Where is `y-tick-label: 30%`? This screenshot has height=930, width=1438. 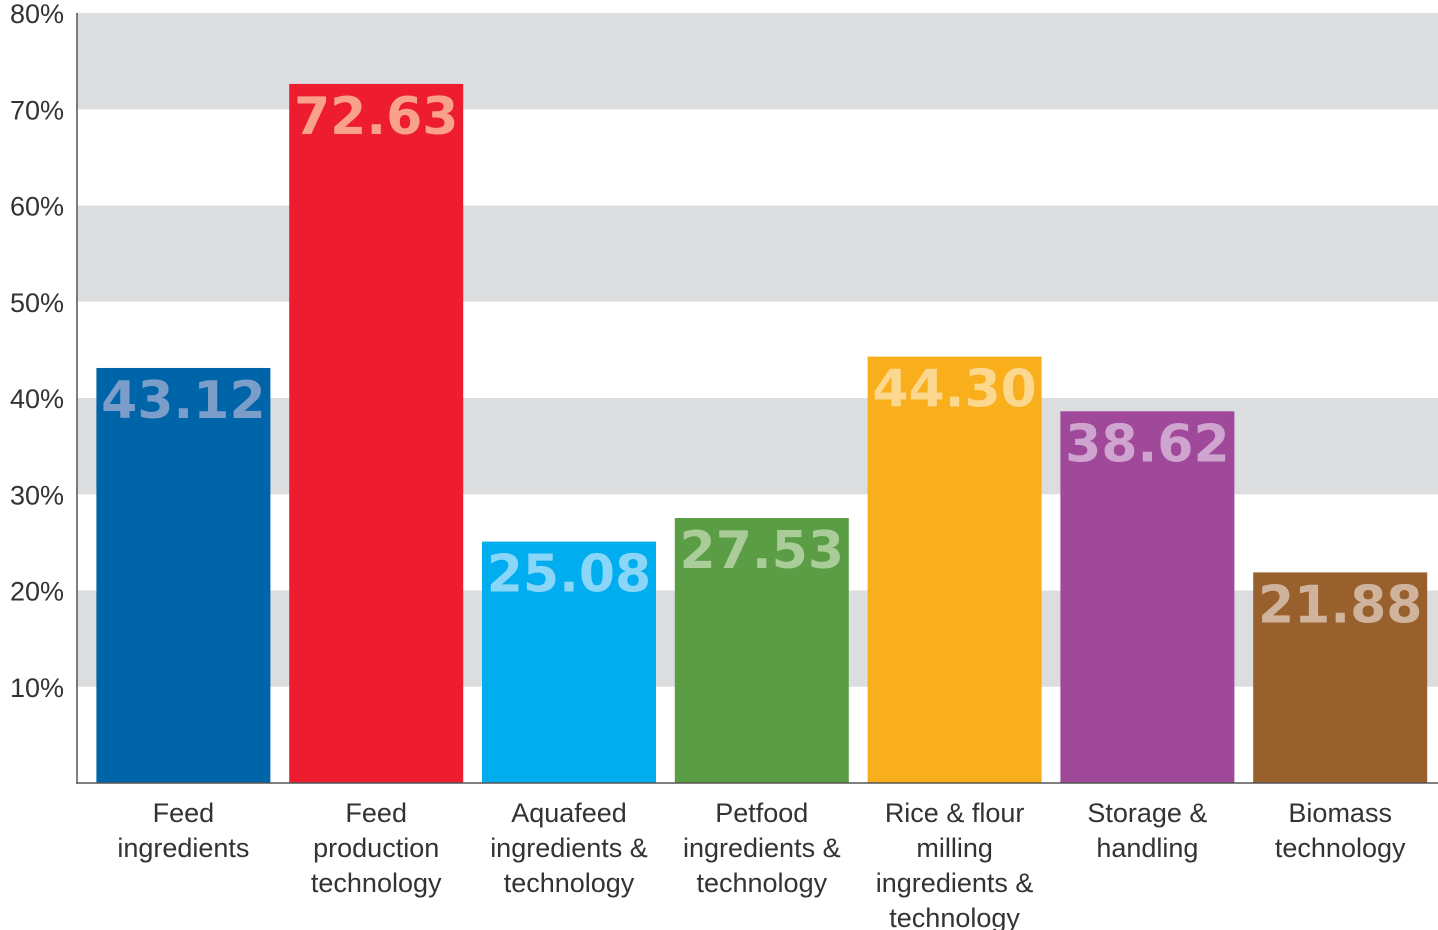
y-tick-label: 30% is located at coordinates (37, 495).